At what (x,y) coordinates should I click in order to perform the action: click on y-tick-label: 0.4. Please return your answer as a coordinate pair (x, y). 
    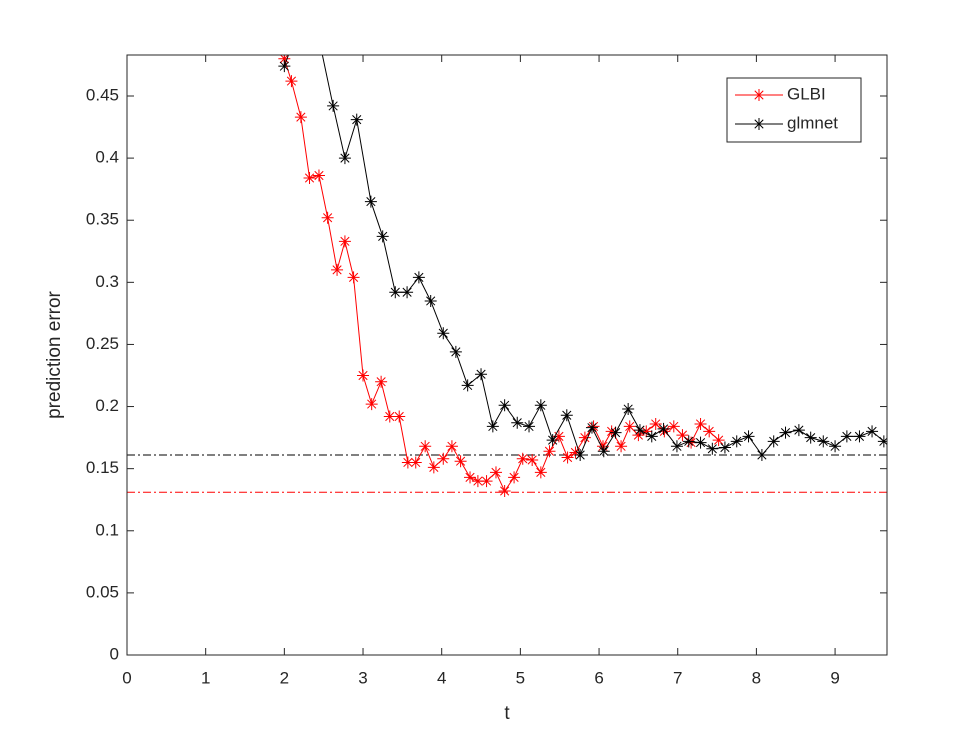
    Looking at the image, I should click on (107, 157).